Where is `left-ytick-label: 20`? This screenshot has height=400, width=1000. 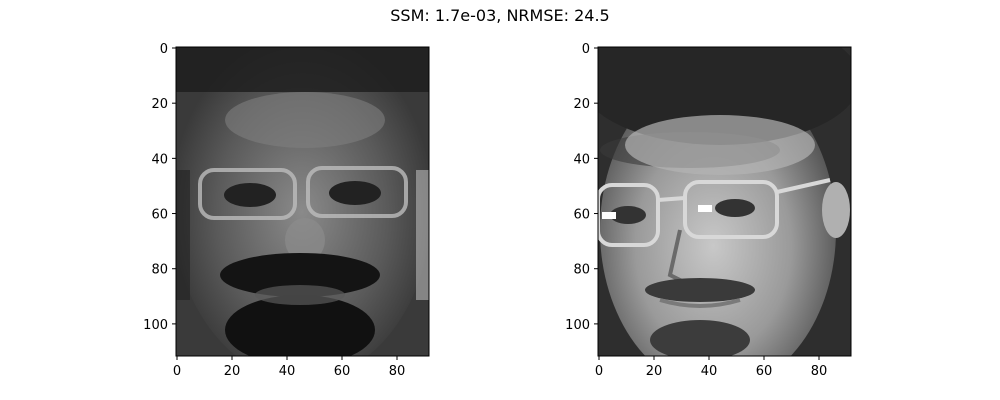
left-ytick-label: 20 is located at coordinates (159, 104).